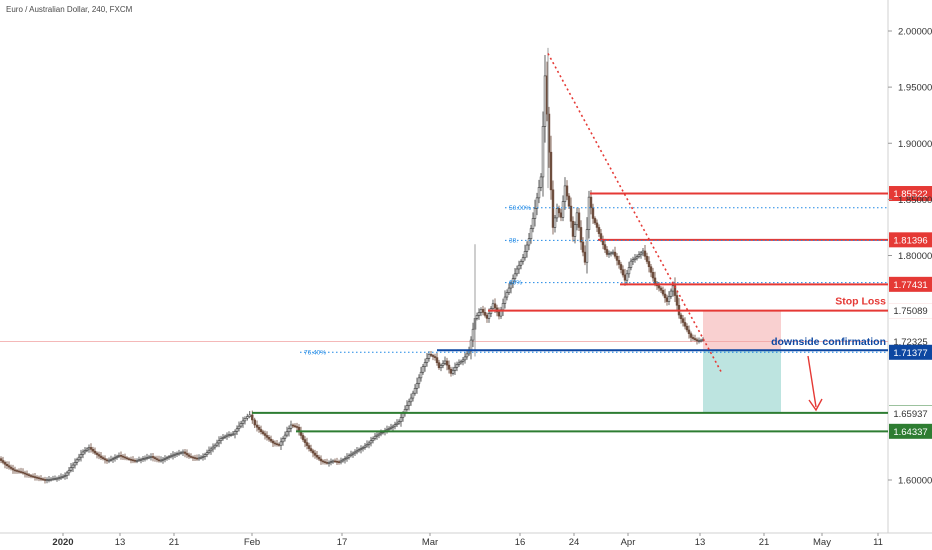 The image size is (932, 550). Describe the element at coordinates (700, 542) in the screenshot. I see `x-tick-label: 13` at that location.